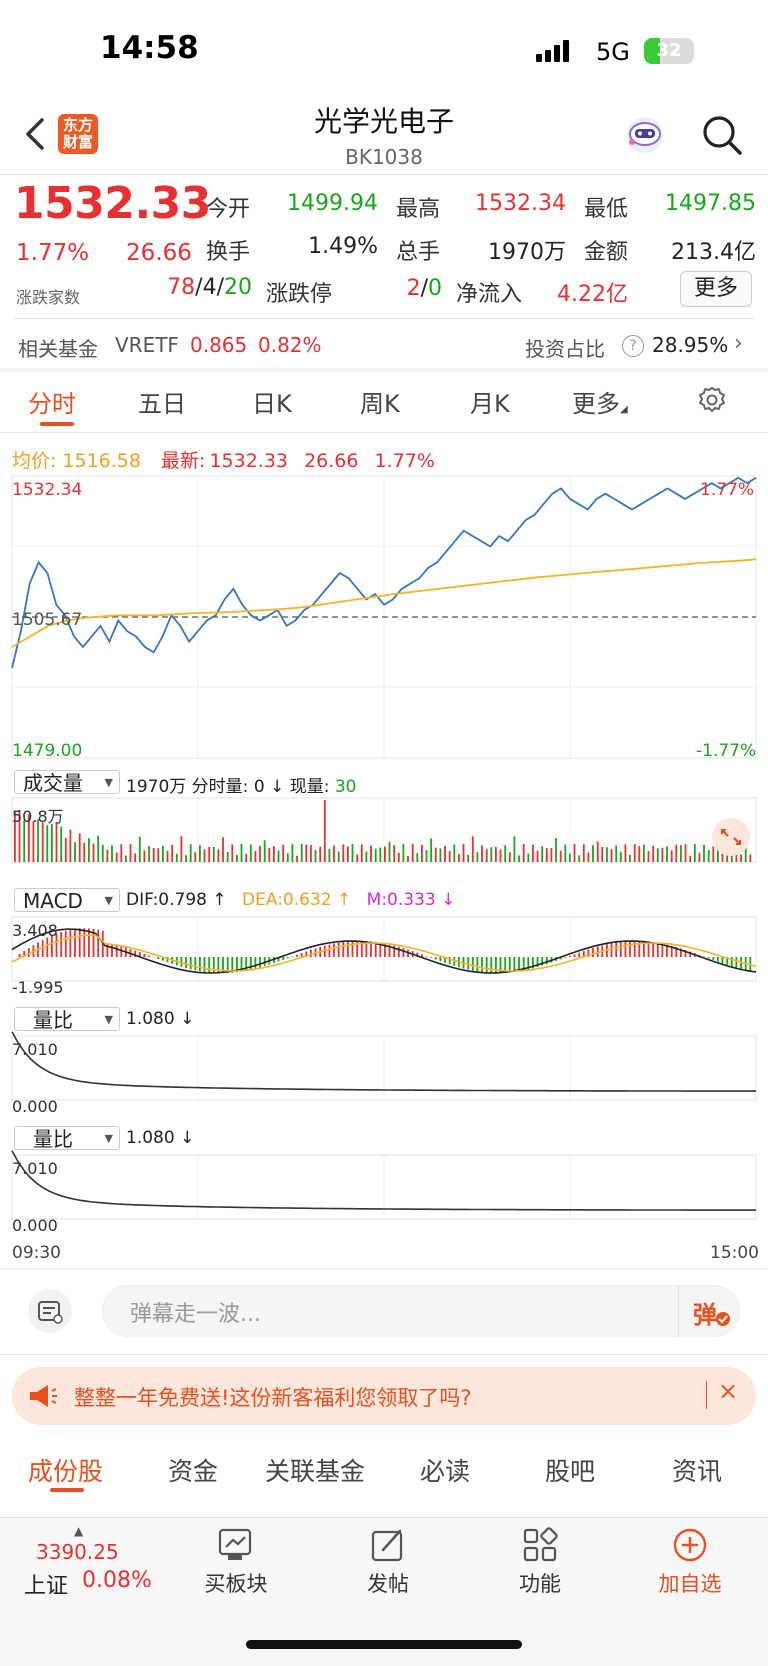 The image size is (768, 1666). Describe the element at coordinates (77, 1552) in the screenshot. I see `index-value: 3390.25` at that location.